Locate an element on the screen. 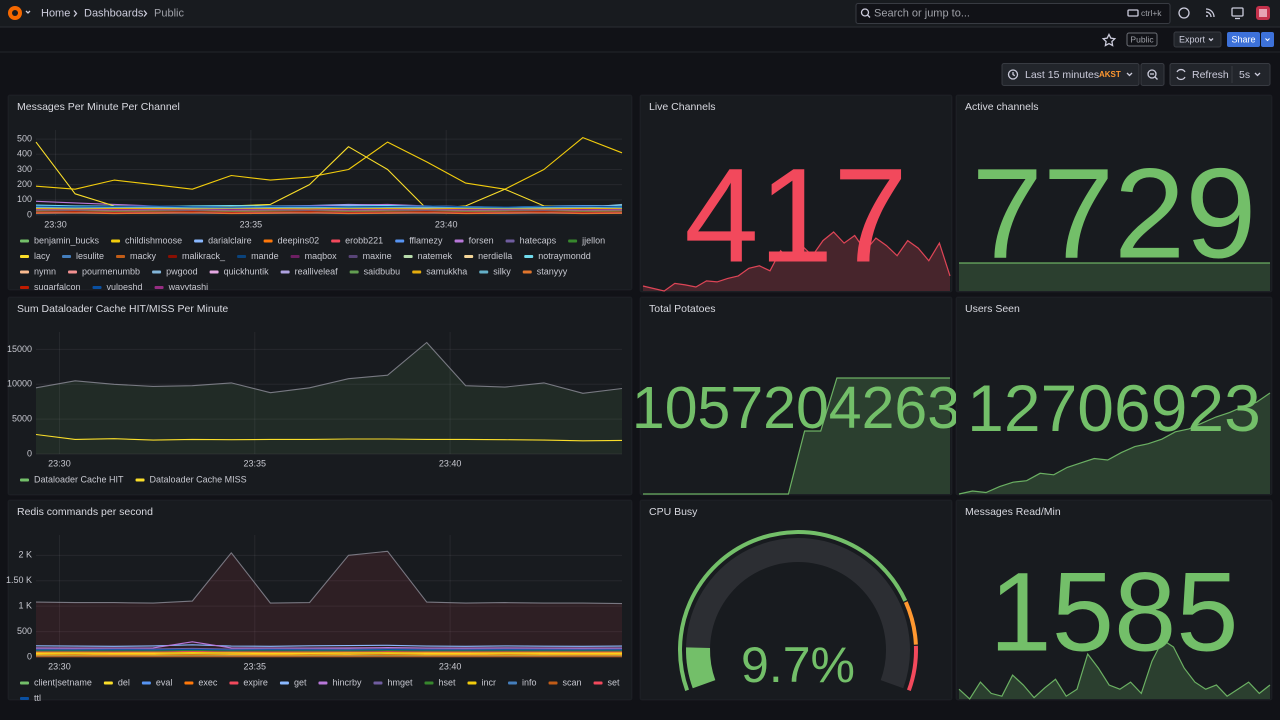  legend-item: saidbubu is located at coordinates (375, 271).